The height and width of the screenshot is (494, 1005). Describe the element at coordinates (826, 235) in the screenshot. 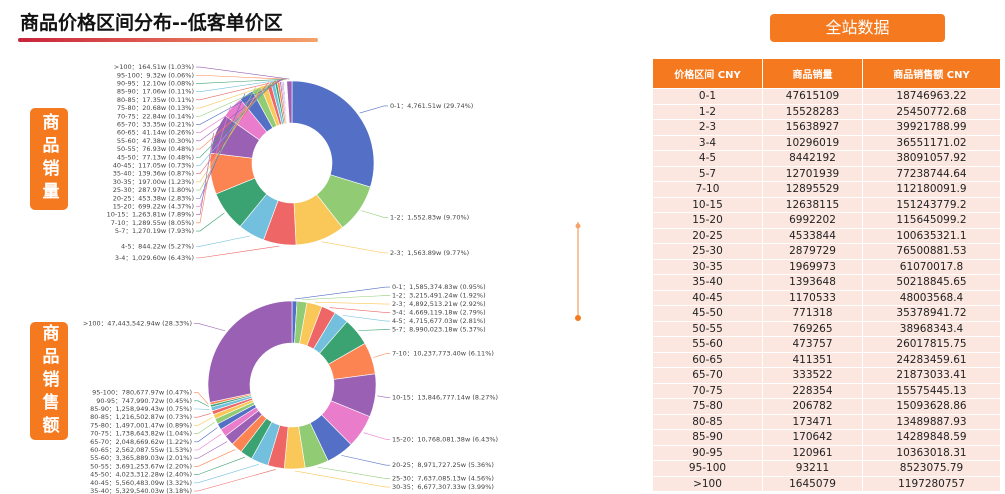

I see `table-row: 20-25 4533844 100635321.1` at that location.